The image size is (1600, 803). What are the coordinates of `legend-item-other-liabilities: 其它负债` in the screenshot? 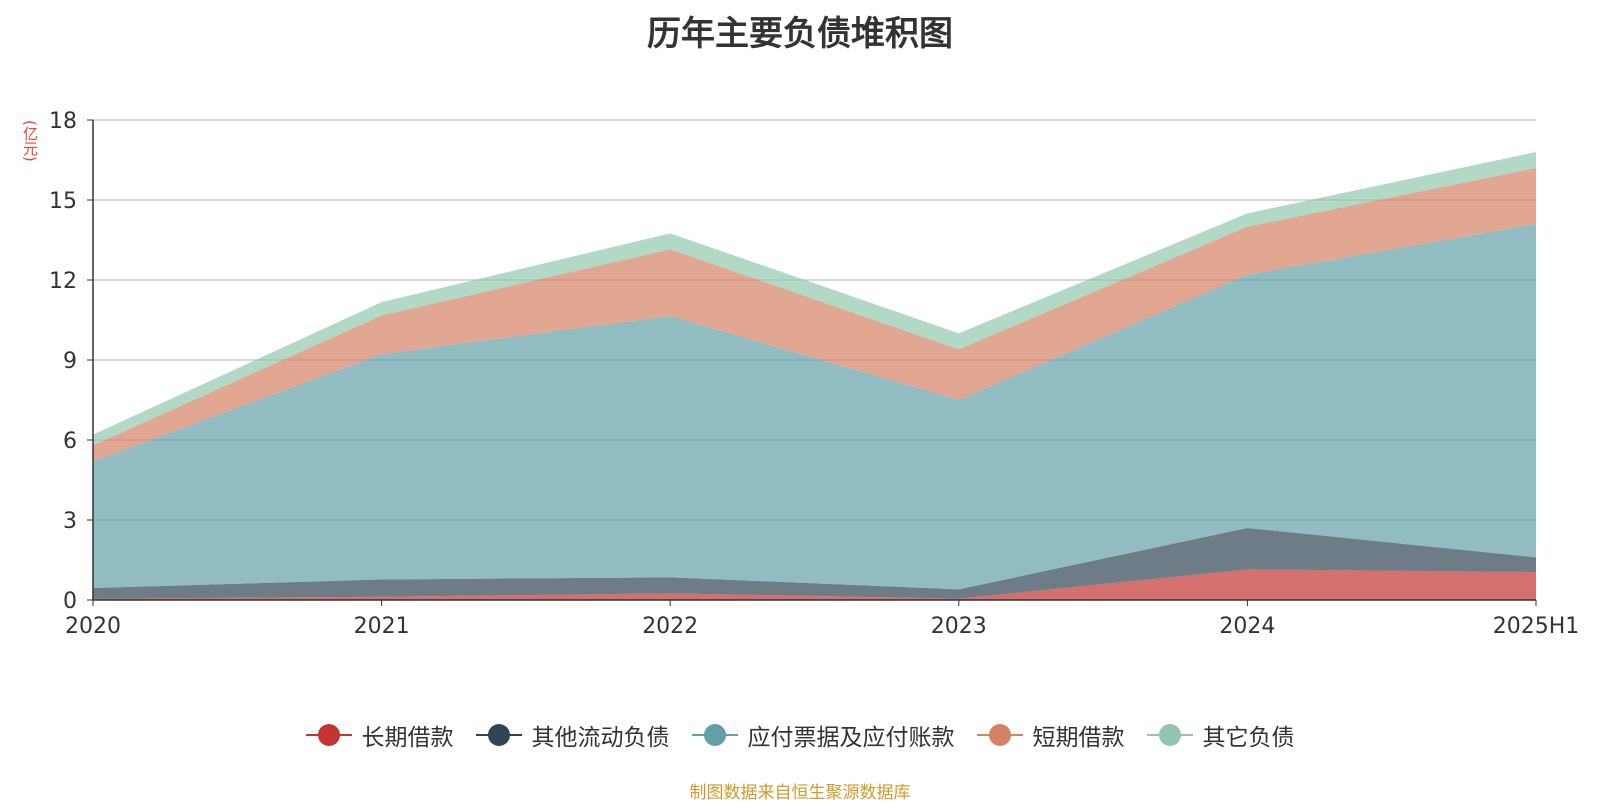 It's located at (1220, 735).